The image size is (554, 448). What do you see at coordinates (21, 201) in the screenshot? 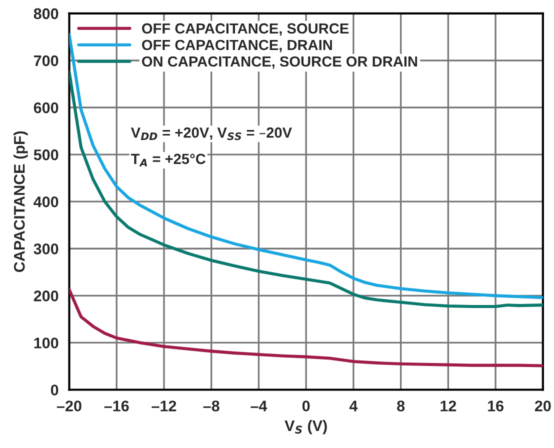
I see `y-axis-title: CAPACITANCE (pF)` at bounding box center [21, 201].